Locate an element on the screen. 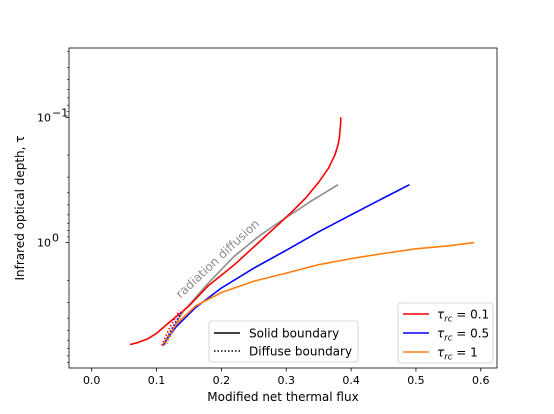 The height and width of the screenshot is (414, 554). legend-label: Diffuse boundary is located at coordinates (300, 352).